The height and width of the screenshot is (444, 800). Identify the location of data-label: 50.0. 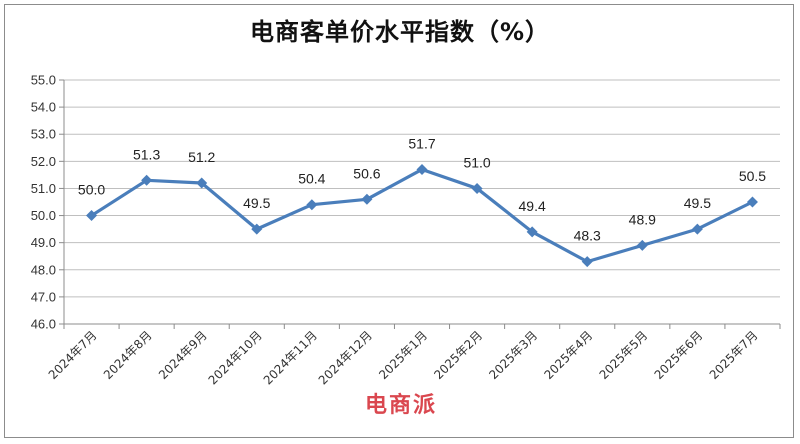
(91, 190).